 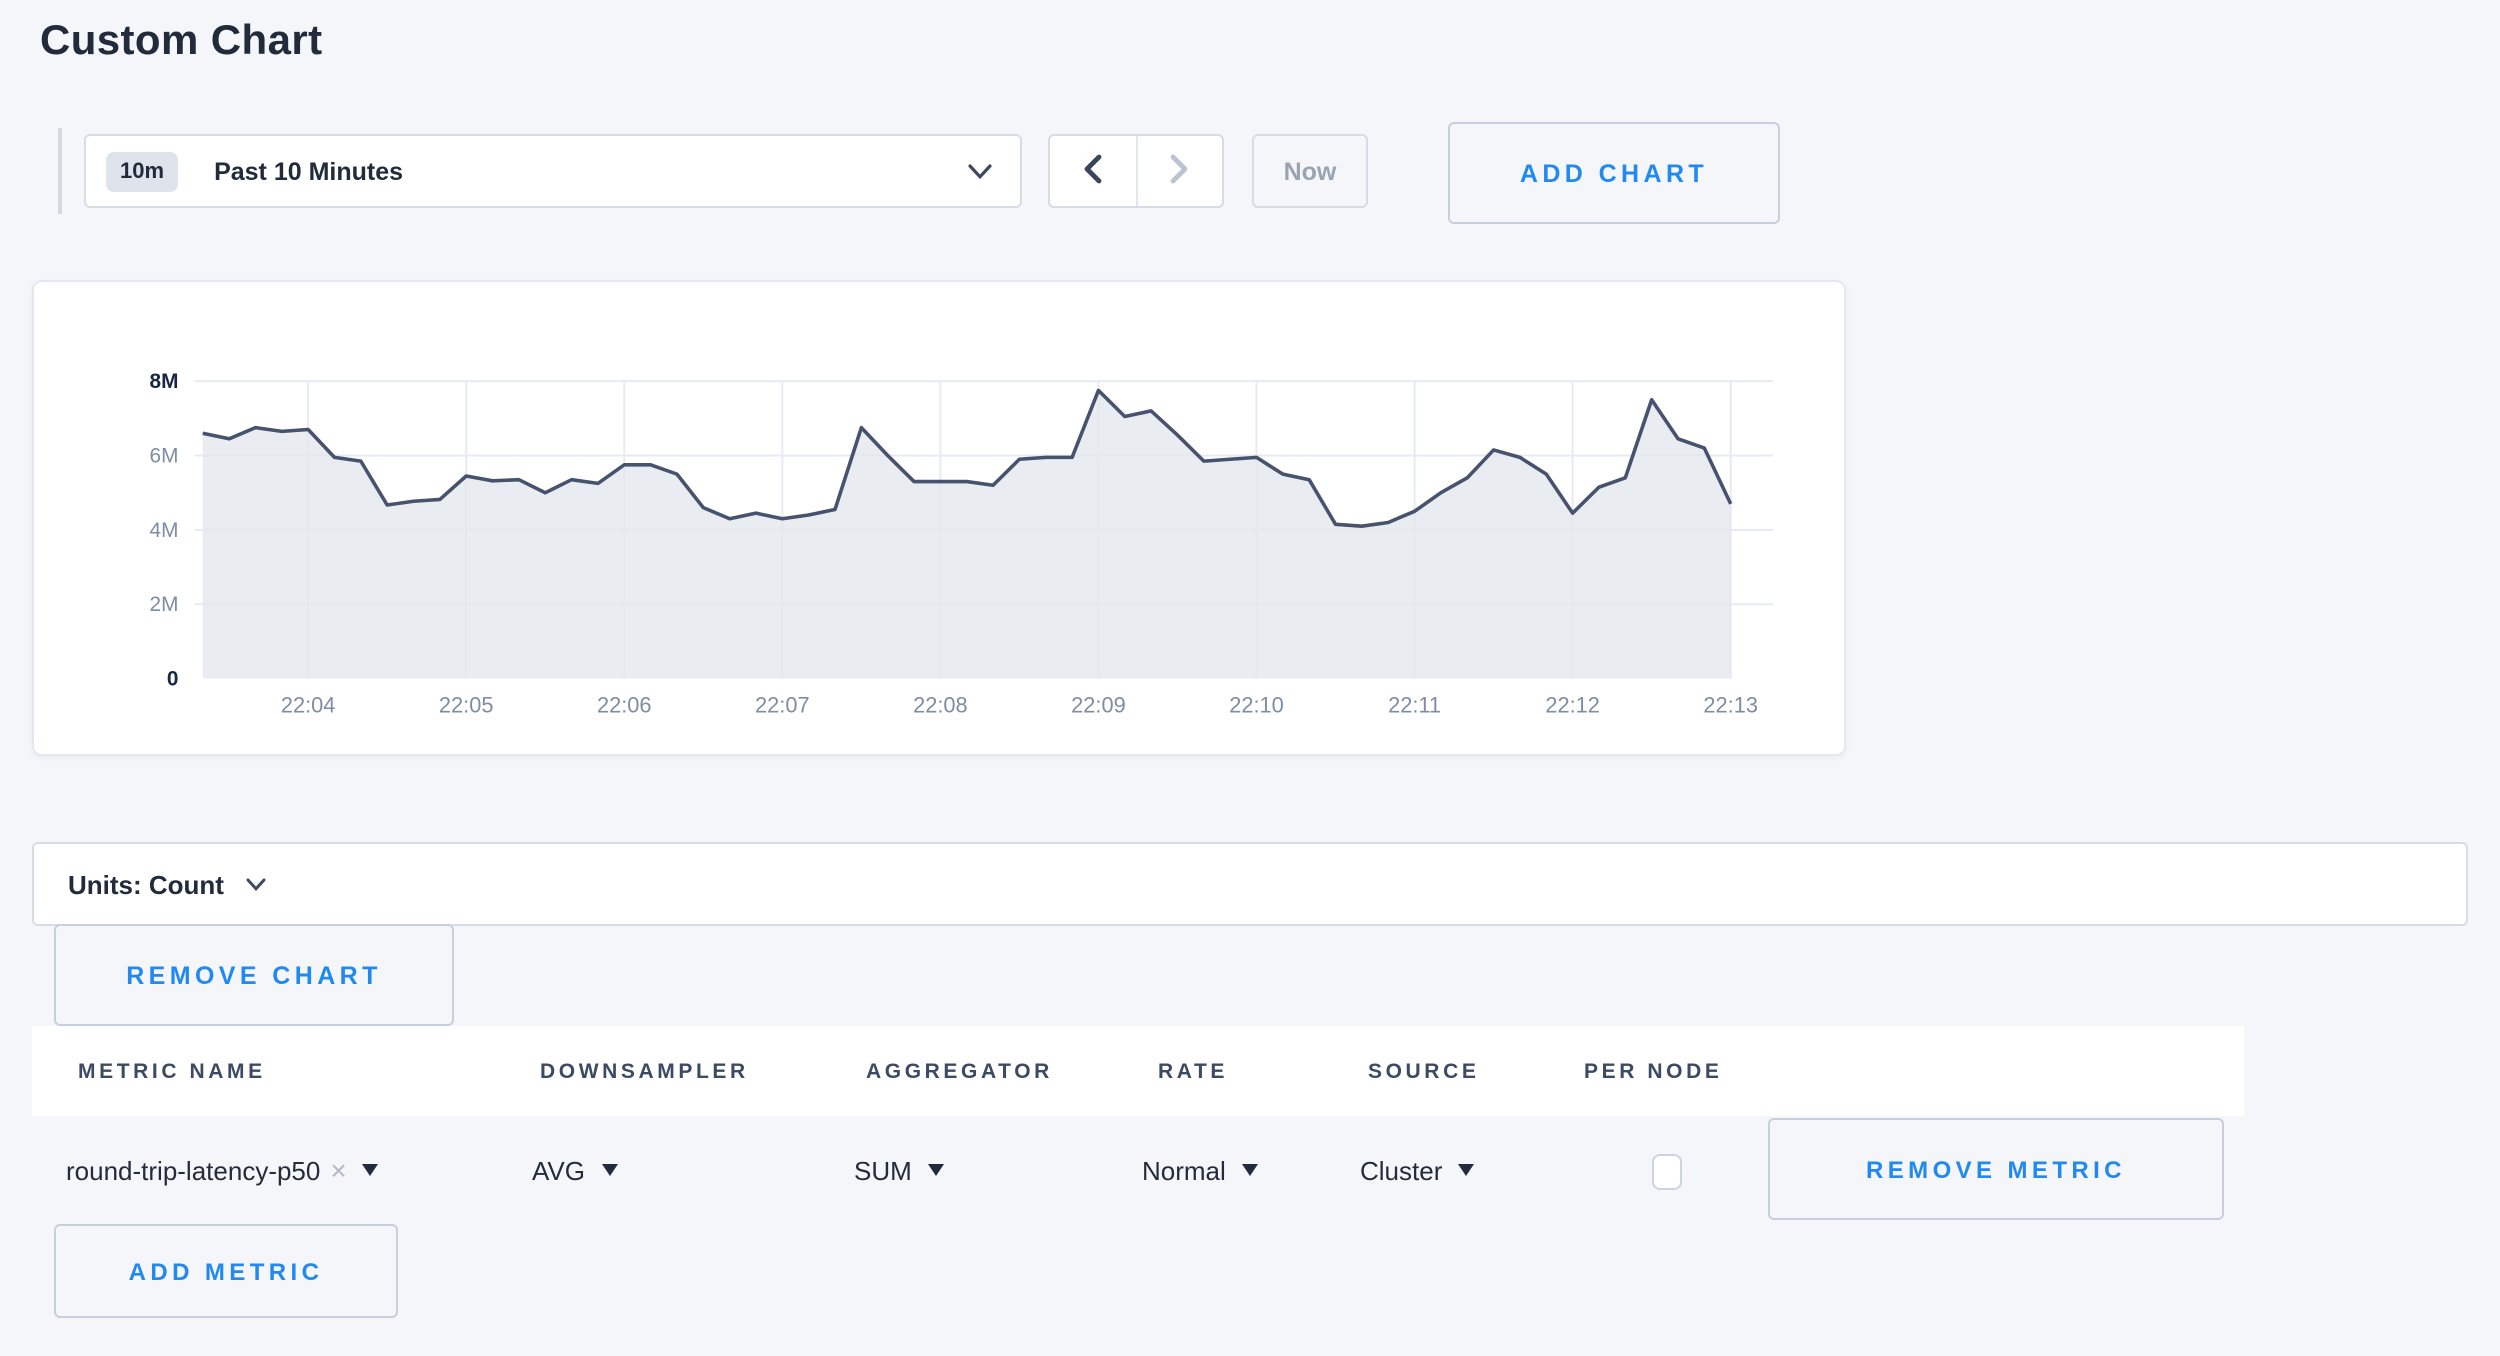 I want to click on x-axis-label: 22:13, so click(x=1730, y=704).